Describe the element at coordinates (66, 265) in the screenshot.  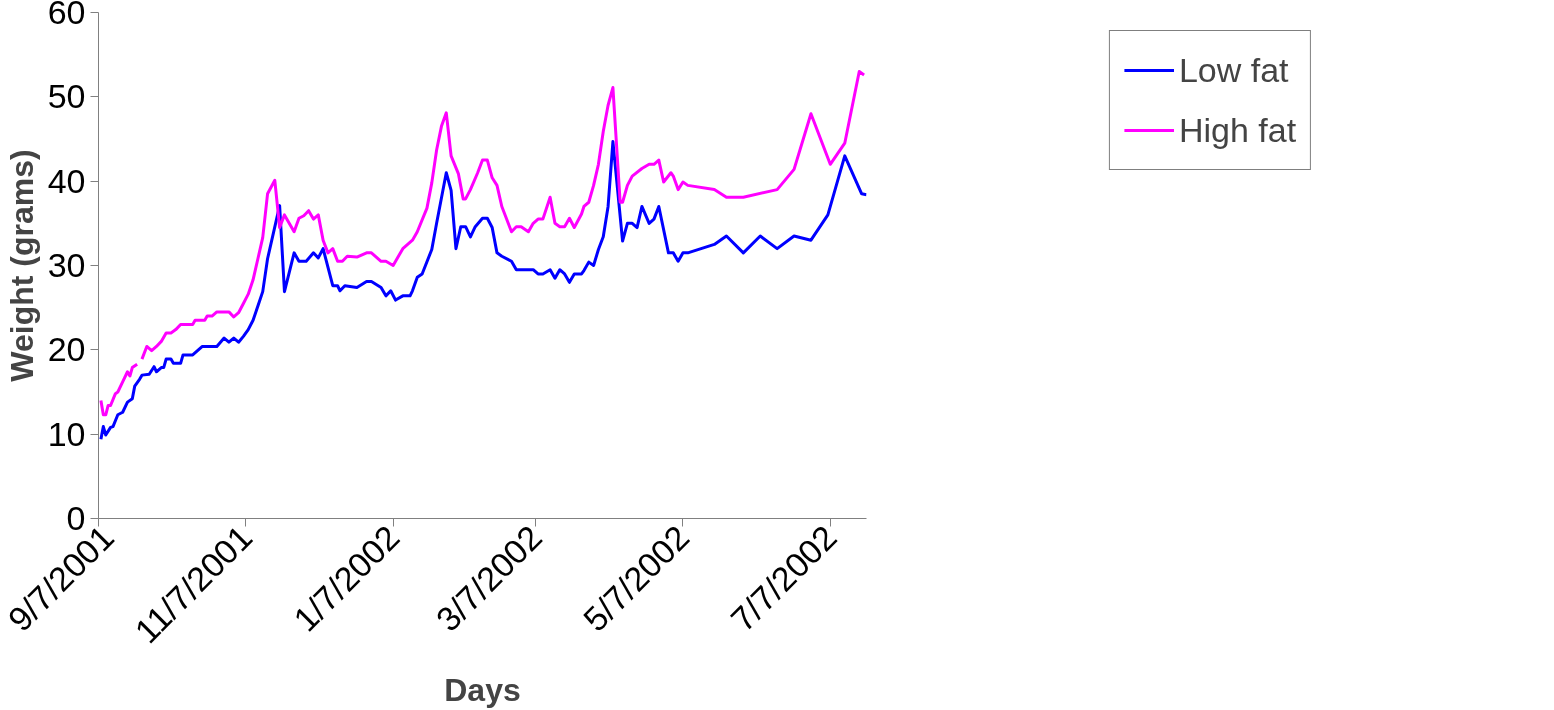
I see `y-tick-label: 30` at that location.